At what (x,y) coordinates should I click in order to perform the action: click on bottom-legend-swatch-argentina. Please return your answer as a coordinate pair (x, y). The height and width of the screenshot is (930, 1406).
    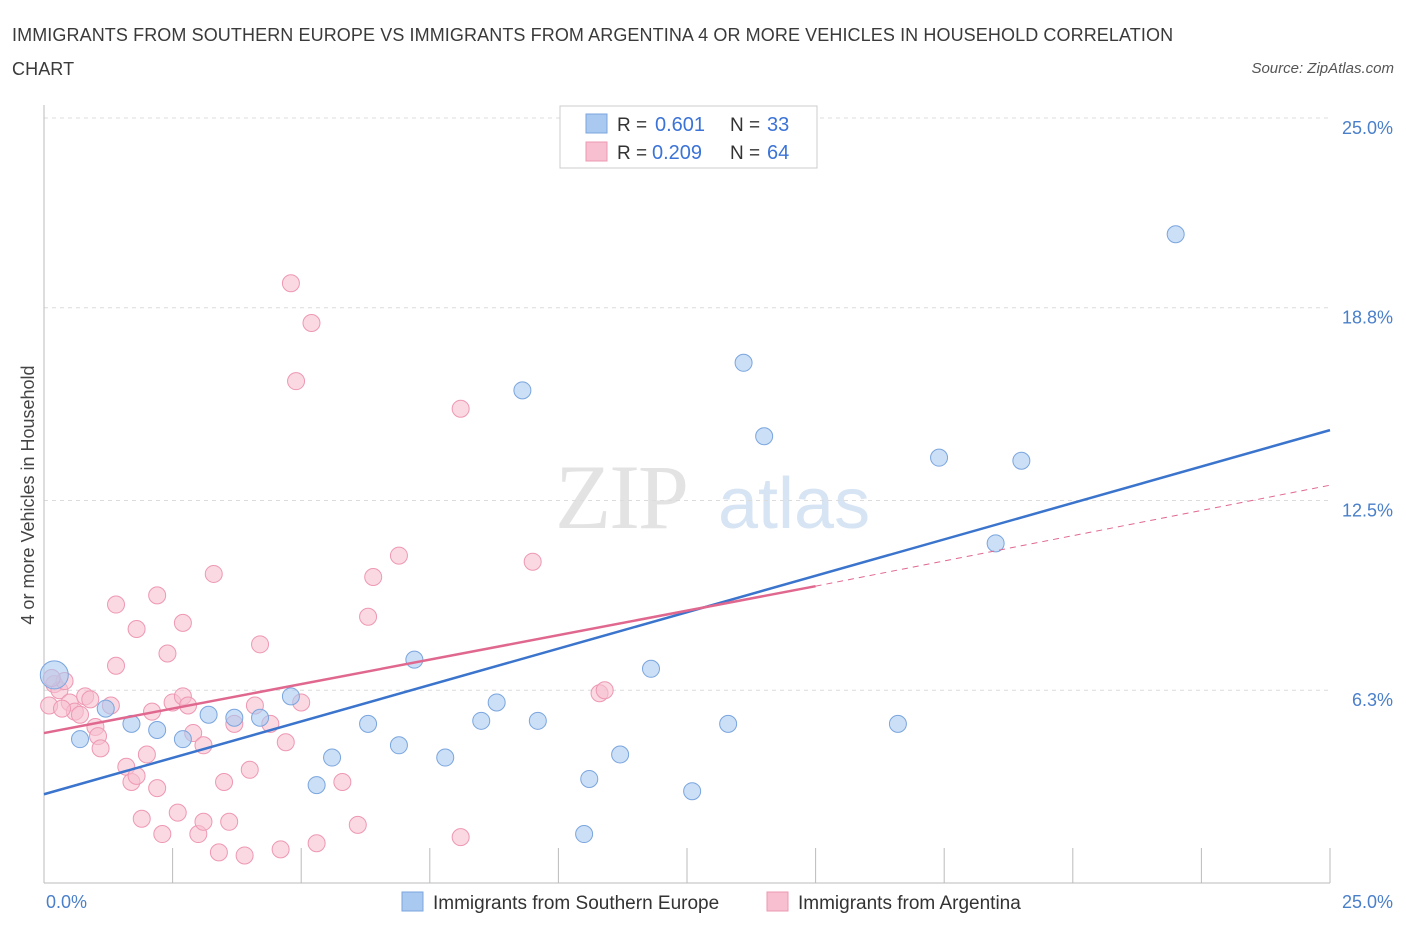
    Looking at the image, I should click on (777, 901).